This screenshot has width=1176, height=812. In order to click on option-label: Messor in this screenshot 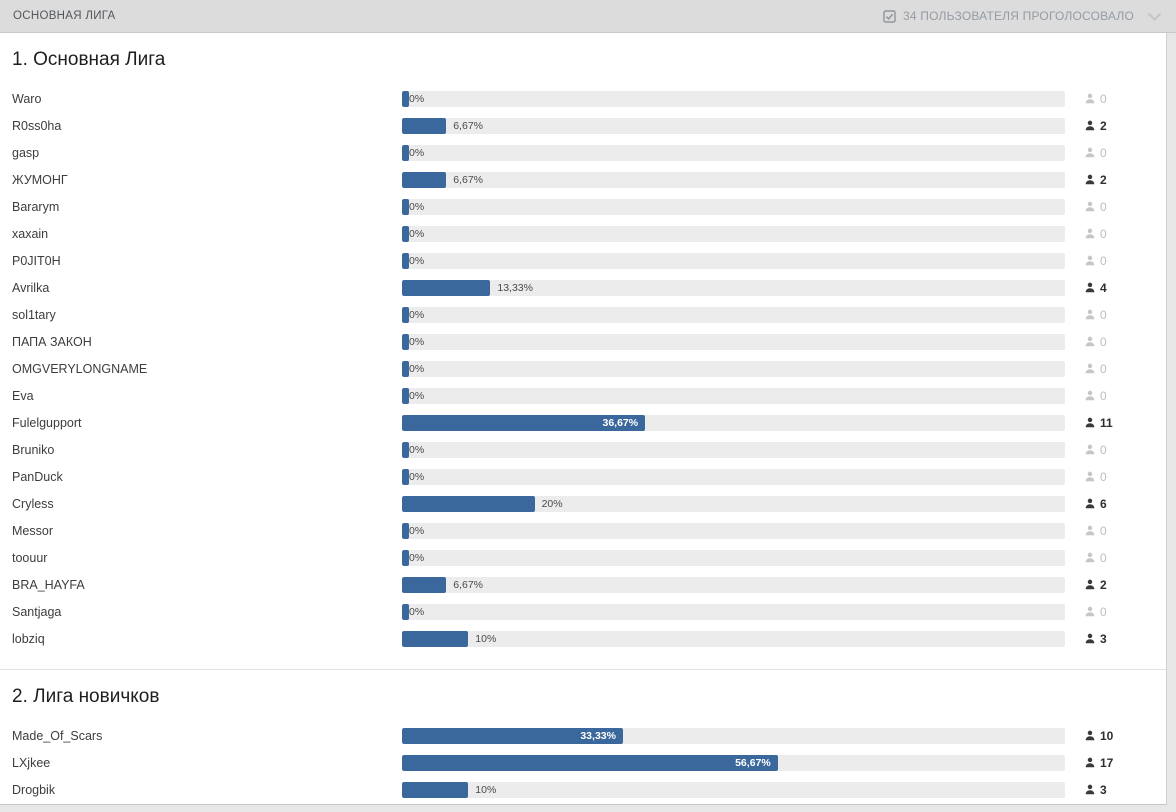, I will do `click(32, 530)`.